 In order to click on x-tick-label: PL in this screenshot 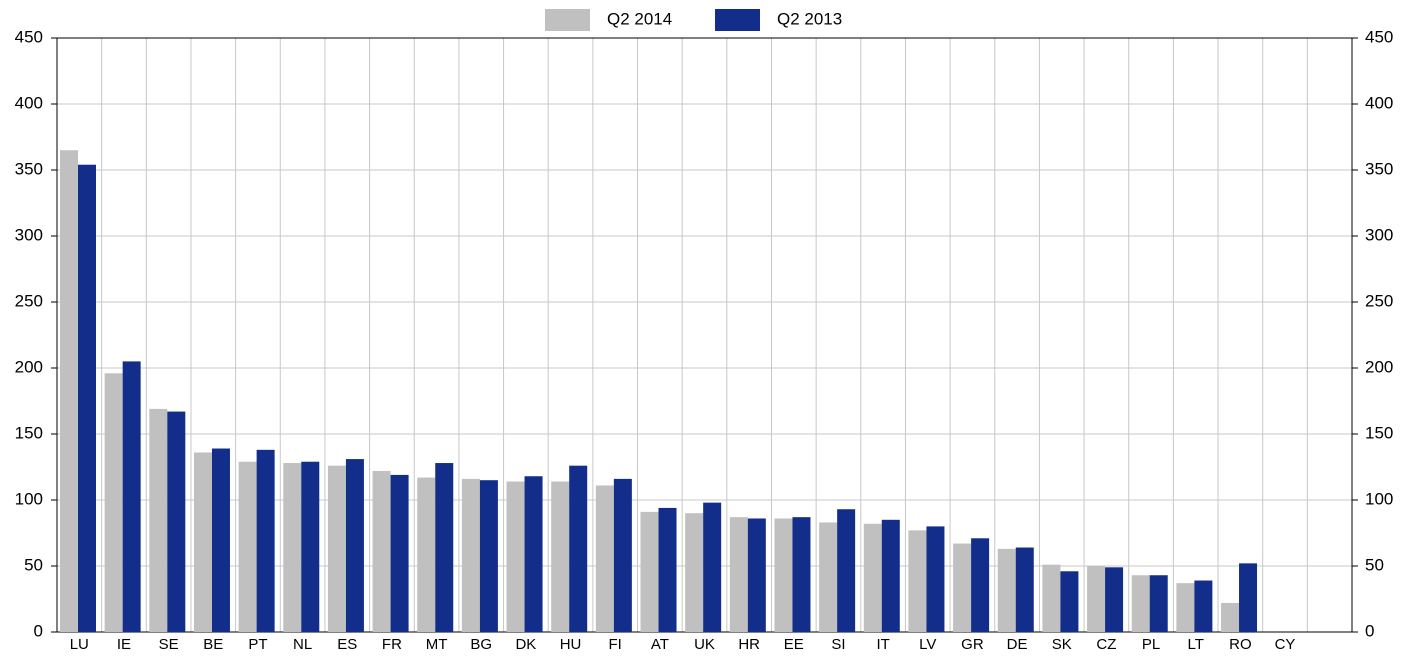, I will do `click(1151, 644)`.